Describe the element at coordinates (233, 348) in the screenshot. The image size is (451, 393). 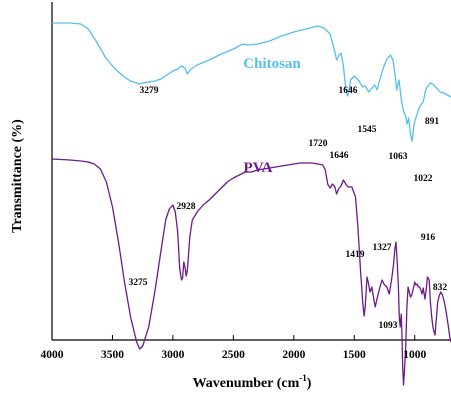
I see `x-ticks: 4000 3500 3000 2500 2000 1500 1000` at that location.